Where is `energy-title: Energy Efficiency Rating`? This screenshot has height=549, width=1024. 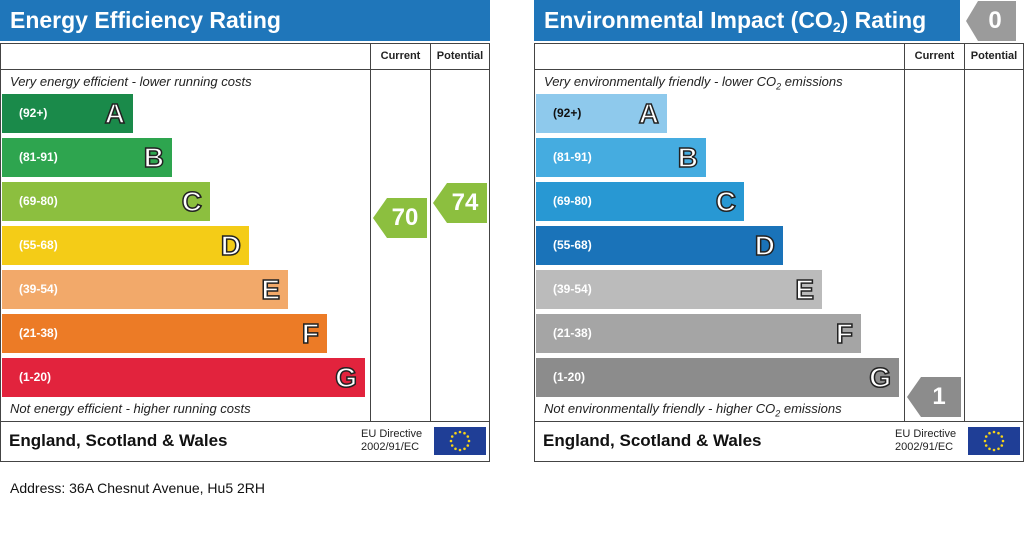 energy-title: Energy Efficiency Rating is located at coordinates (245, 20).